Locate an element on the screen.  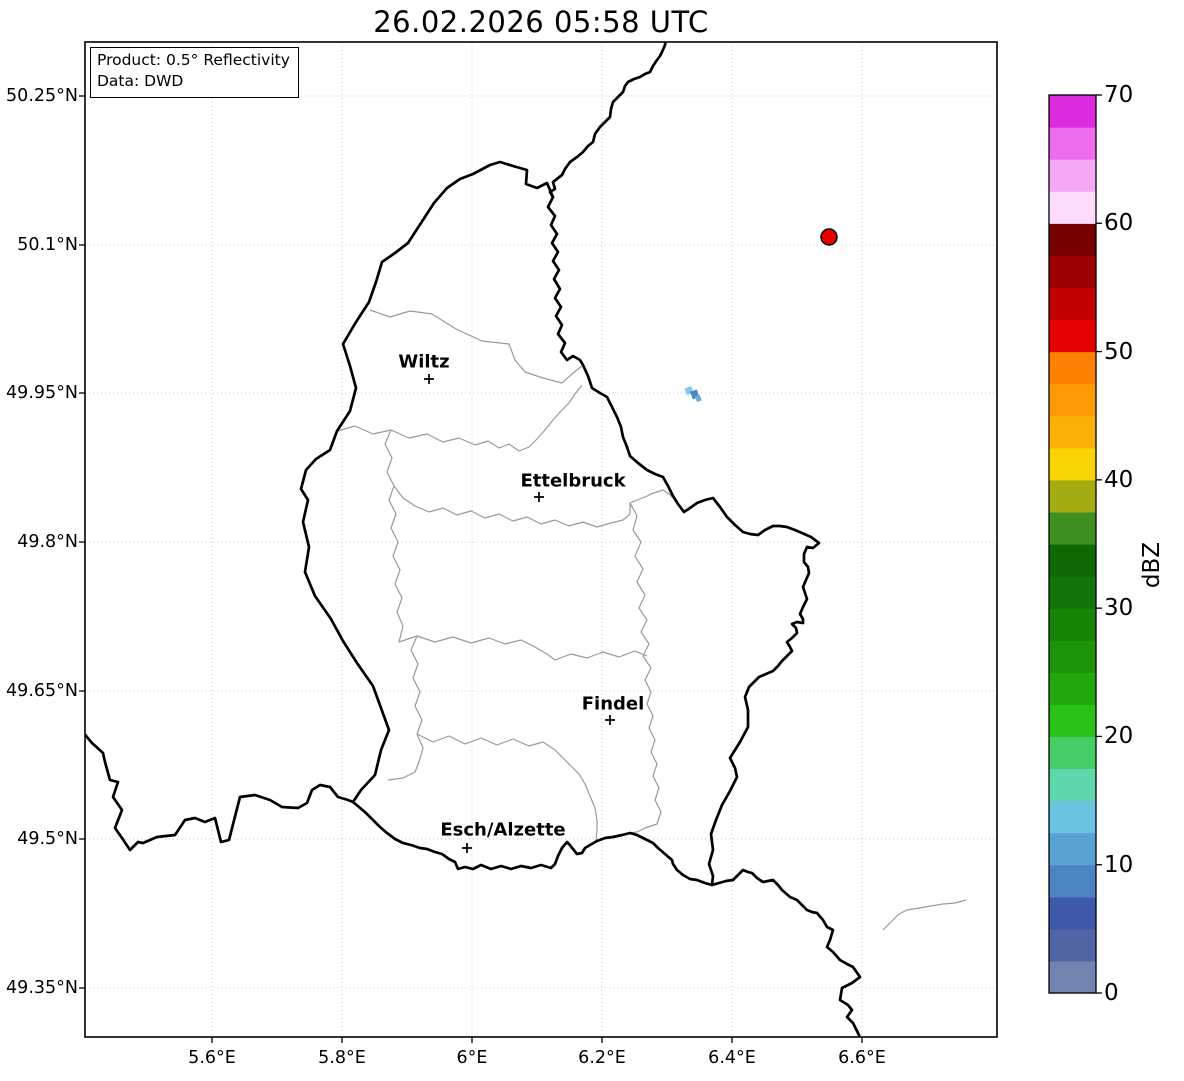
colorbar-outline is located at coordinates (1072, 544).